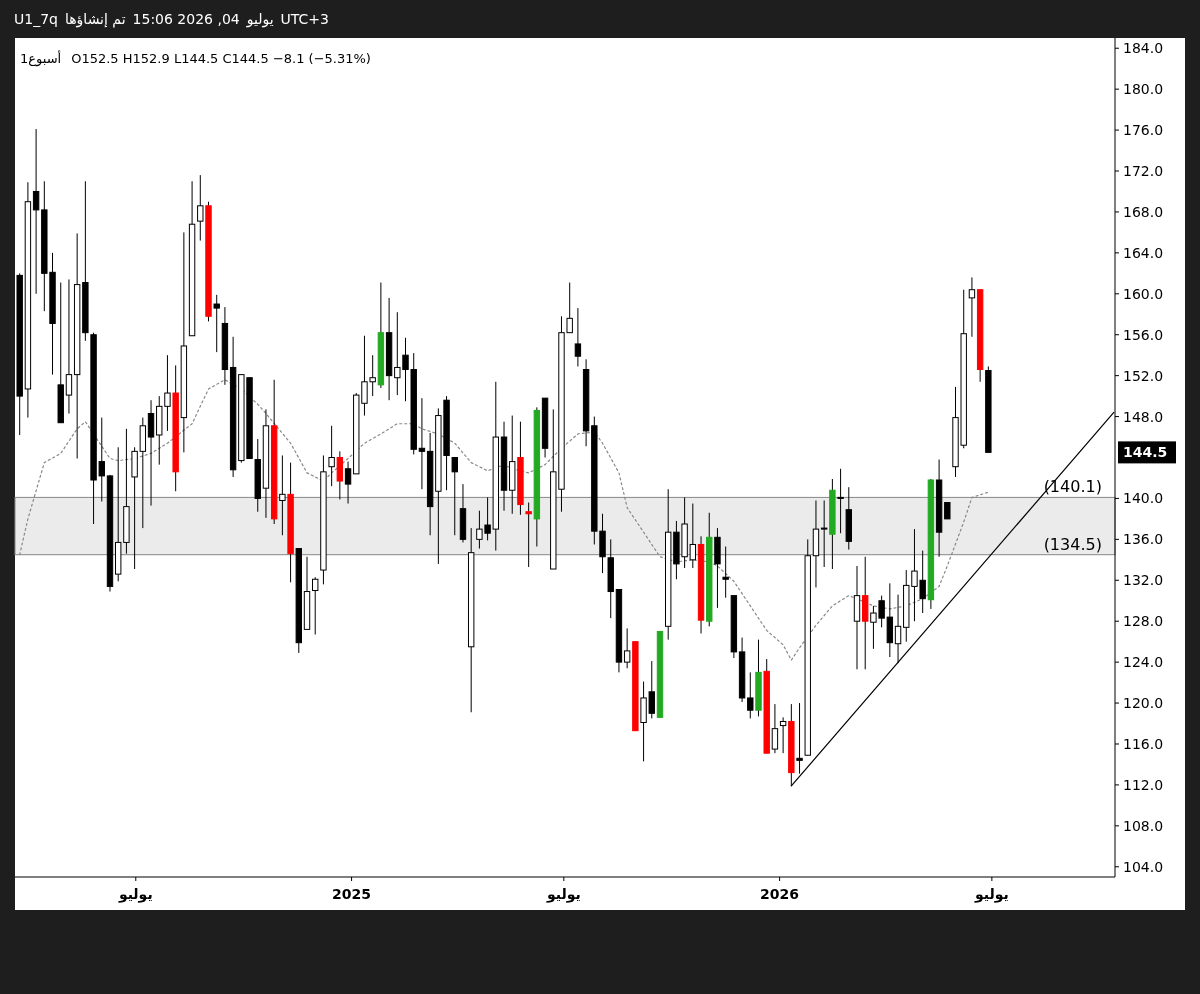 This screenshot has height=994, width=1200. Describe the element at coordinates (221, 58) in the screenshot. I see `text: O152.5 H152.9 L144.5 C144.5 −8.1 (−5.31%)` at that location.